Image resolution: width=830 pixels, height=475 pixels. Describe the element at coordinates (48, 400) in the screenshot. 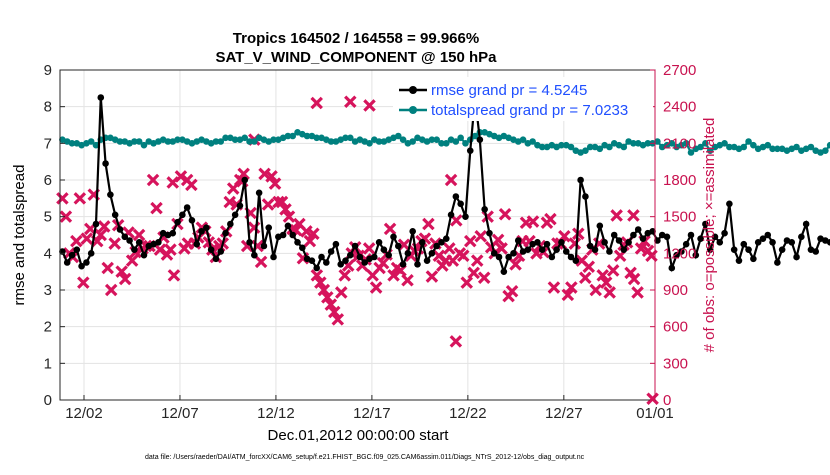

I see `y-tick-label-left: 0` at that location.